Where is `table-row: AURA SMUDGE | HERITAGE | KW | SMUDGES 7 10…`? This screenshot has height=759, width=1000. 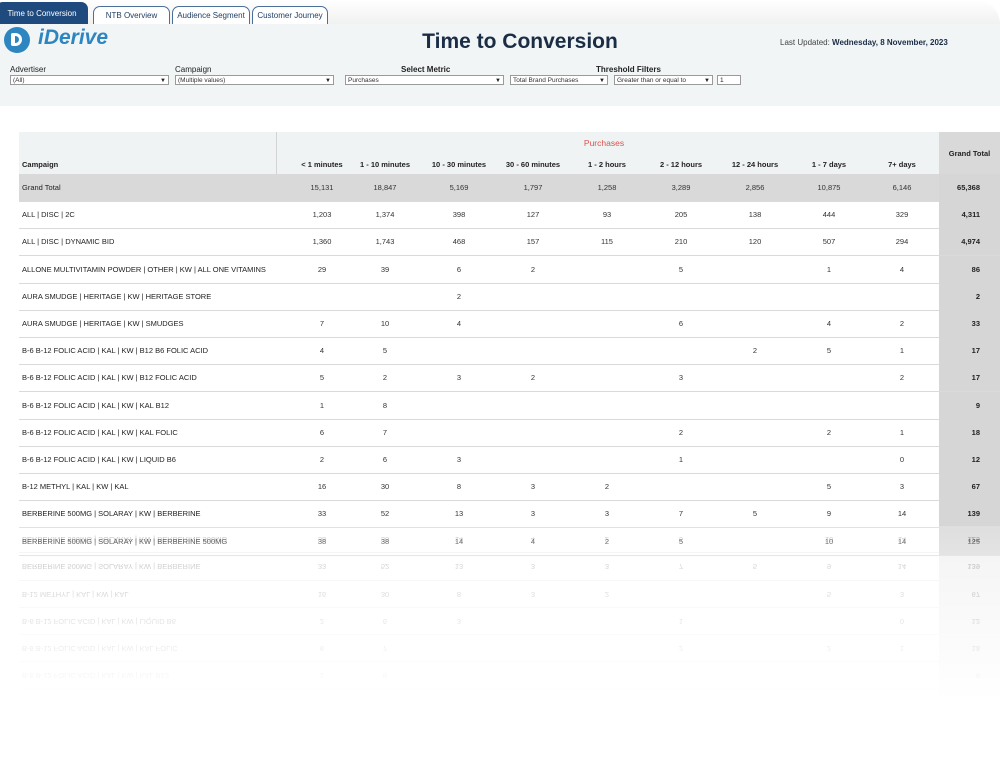 table-row: AURA SMUDGE | HERITAGE | KW | SMUDGES 7 10… is located at coordinates (509, 324).